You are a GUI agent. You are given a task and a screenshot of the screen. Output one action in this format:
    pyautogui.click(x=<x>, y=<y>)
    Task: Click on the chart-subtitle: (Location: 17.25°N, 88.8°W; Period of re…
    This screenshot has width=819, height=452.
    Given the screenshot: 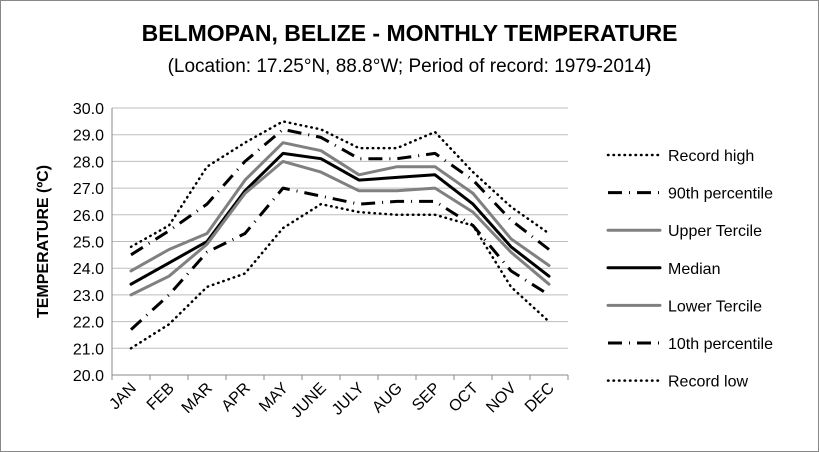 What is the action you would take?
    pyautogui.click(x=409, y=66)
    